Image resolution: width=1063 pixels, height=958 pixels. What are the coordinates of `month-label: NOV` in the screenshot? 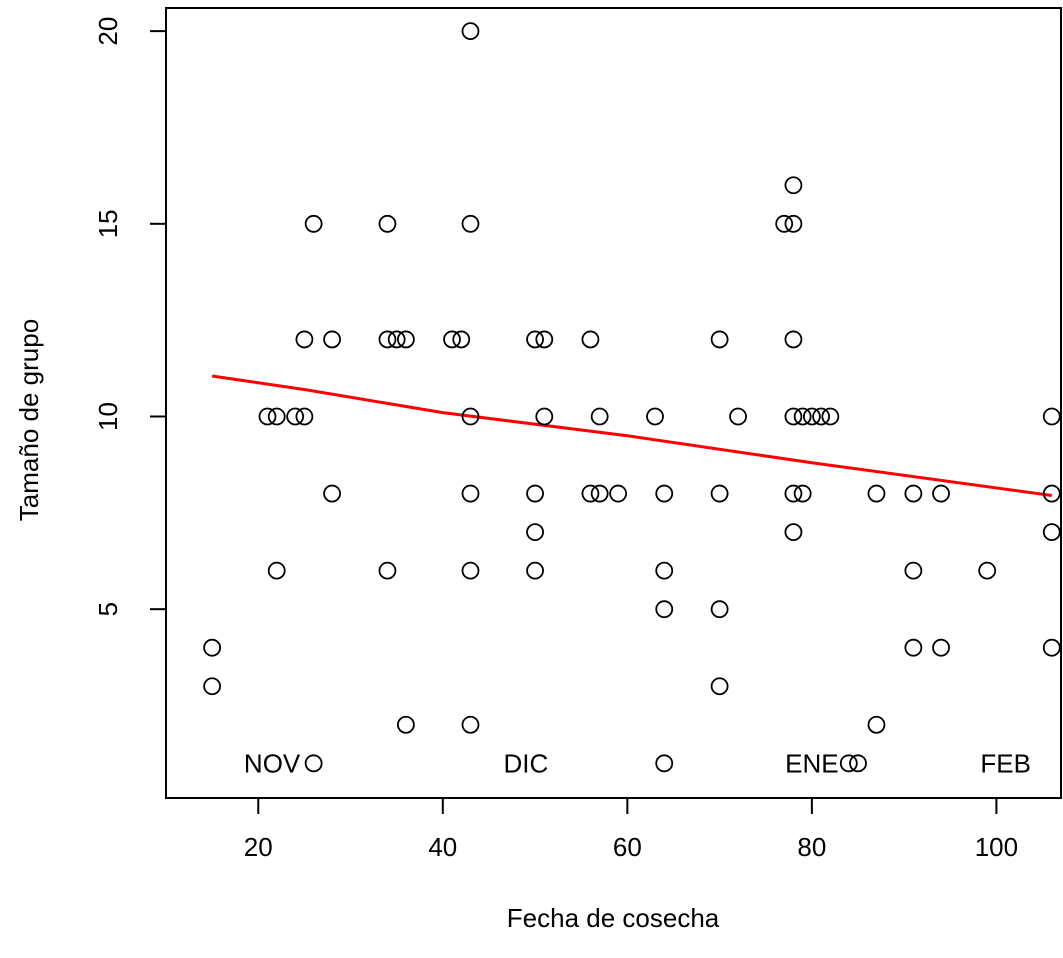 It's located at (272, 763).